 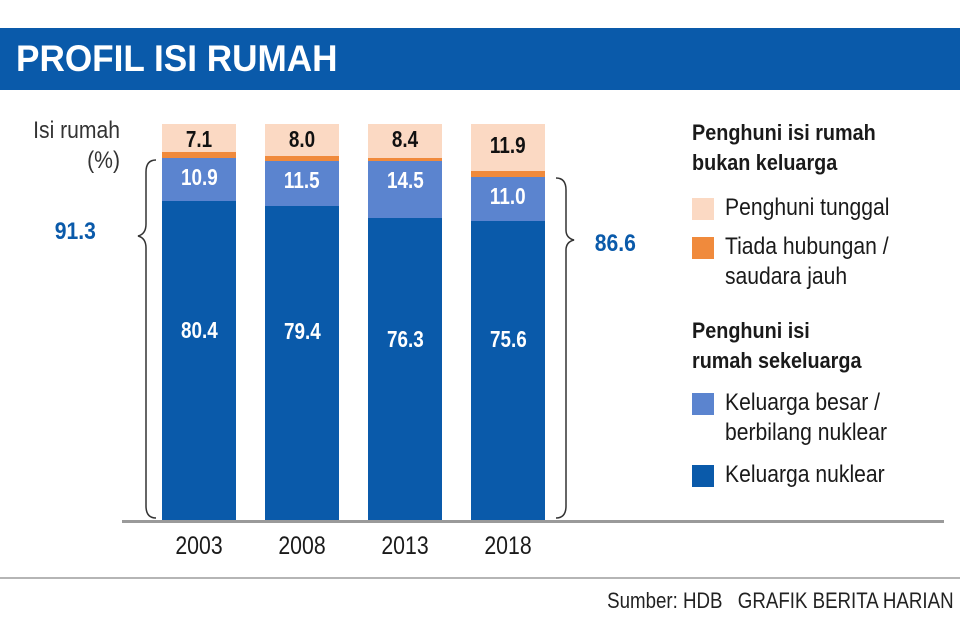 What do you see at coordinates (199, 330) in the screenshot?
I see `value-nuclear: 80.4` at bounding box center [199, 330].